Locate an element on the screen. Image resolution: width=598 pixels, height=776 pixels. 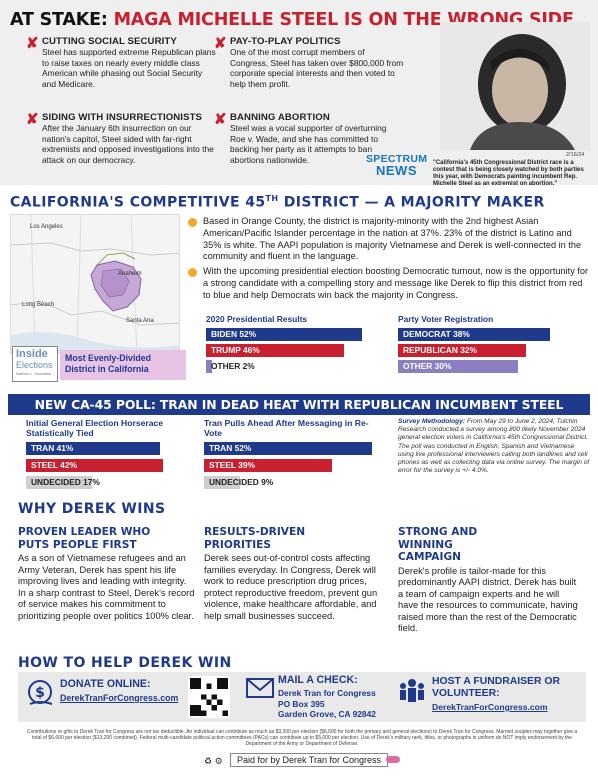
district-map is located at coordinates (95, 284).